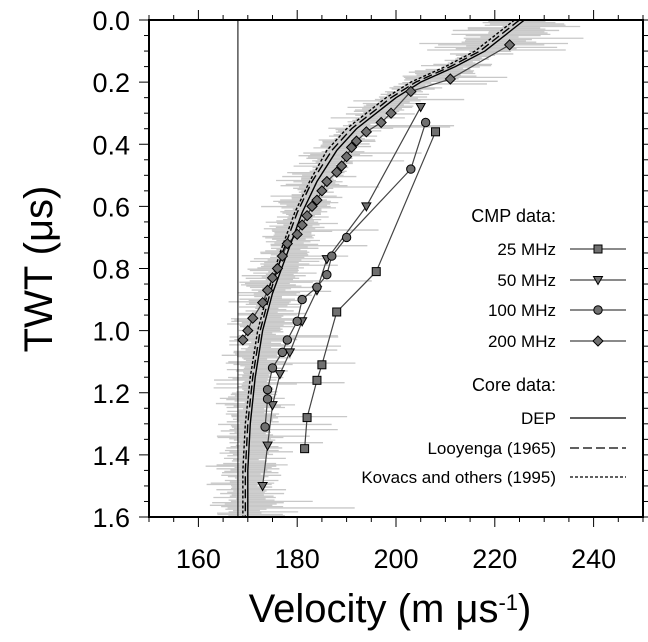 The image size is (648, 642). What do you see at coordinates (111, 518) in the screenshot?
I see `y-tick-label: 1.6` at bounding box center [111, 518].